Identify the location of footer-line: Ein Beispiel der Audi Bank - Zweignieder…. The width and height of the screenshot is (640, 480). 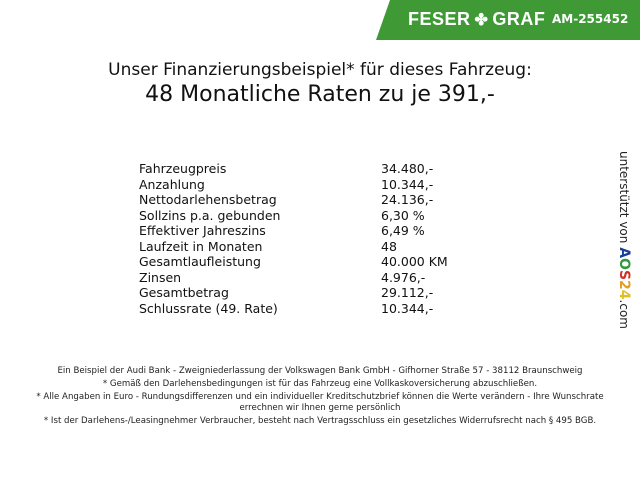
(320, 371).